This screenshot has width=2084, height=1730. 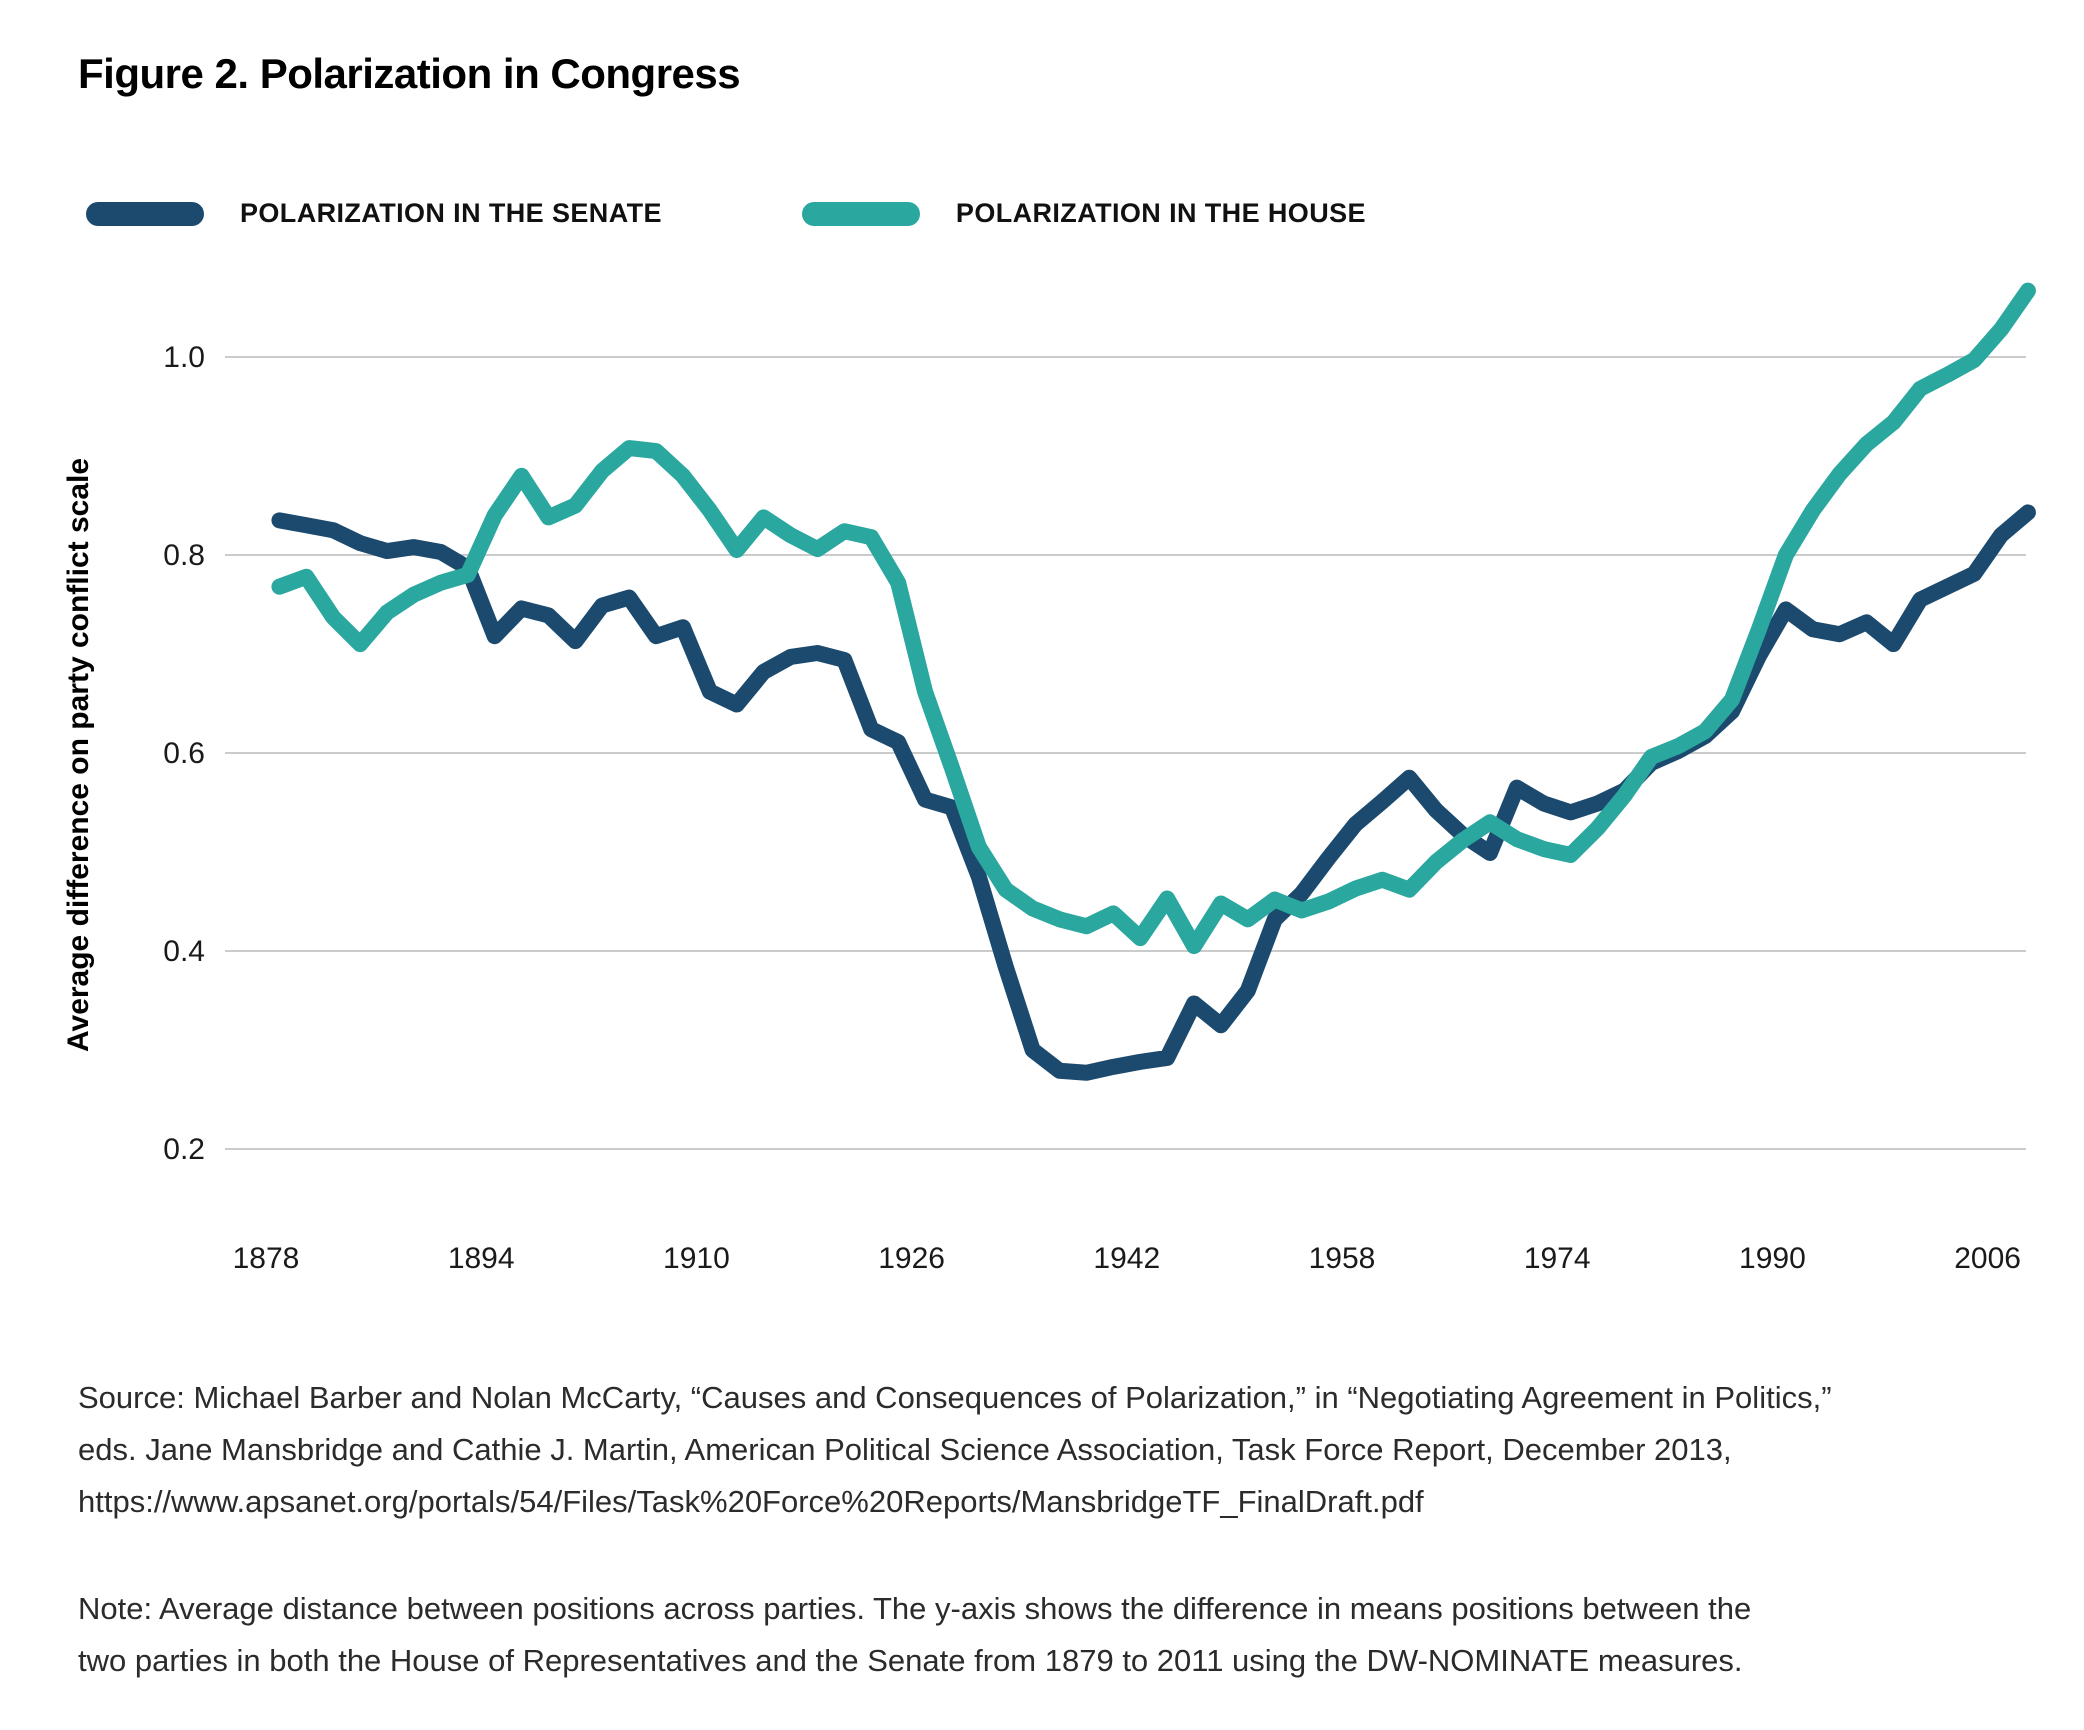 I want to click on x-tick-label: 1910, so click(x=696, y=1258).